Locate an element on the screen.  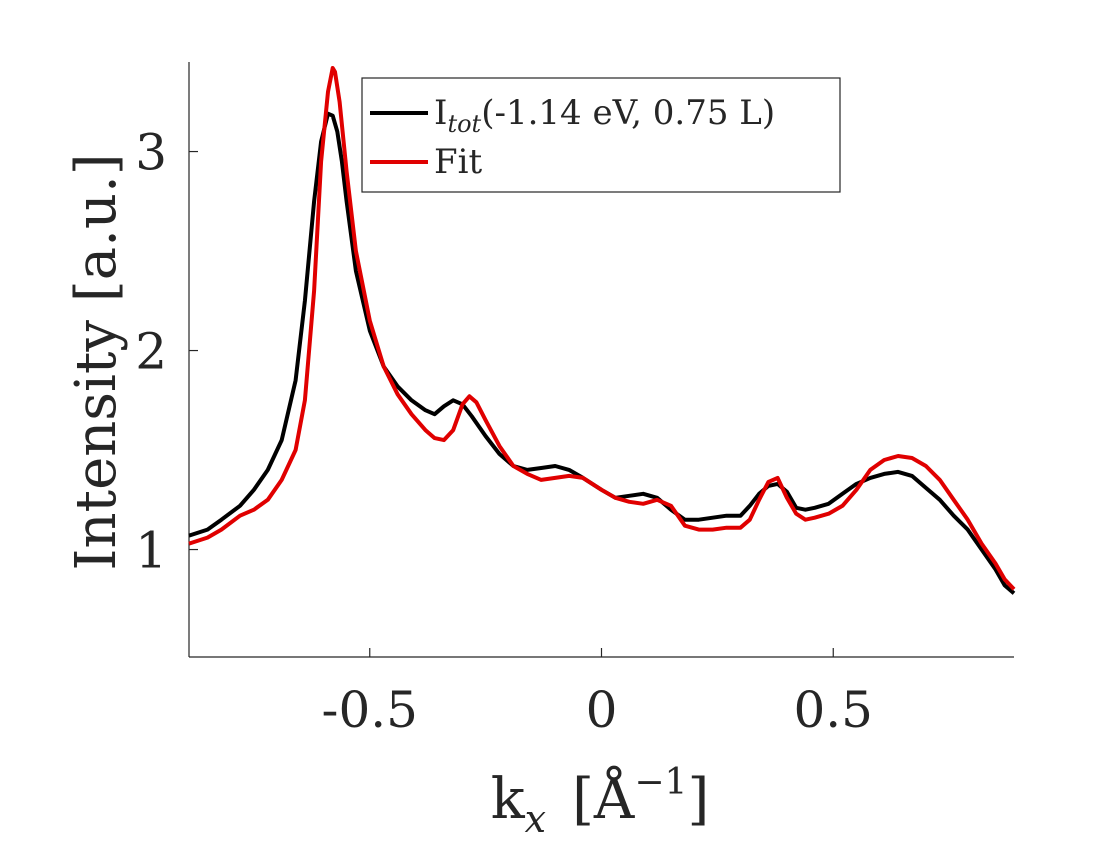
legend-box is located at coordinates (601, 135).